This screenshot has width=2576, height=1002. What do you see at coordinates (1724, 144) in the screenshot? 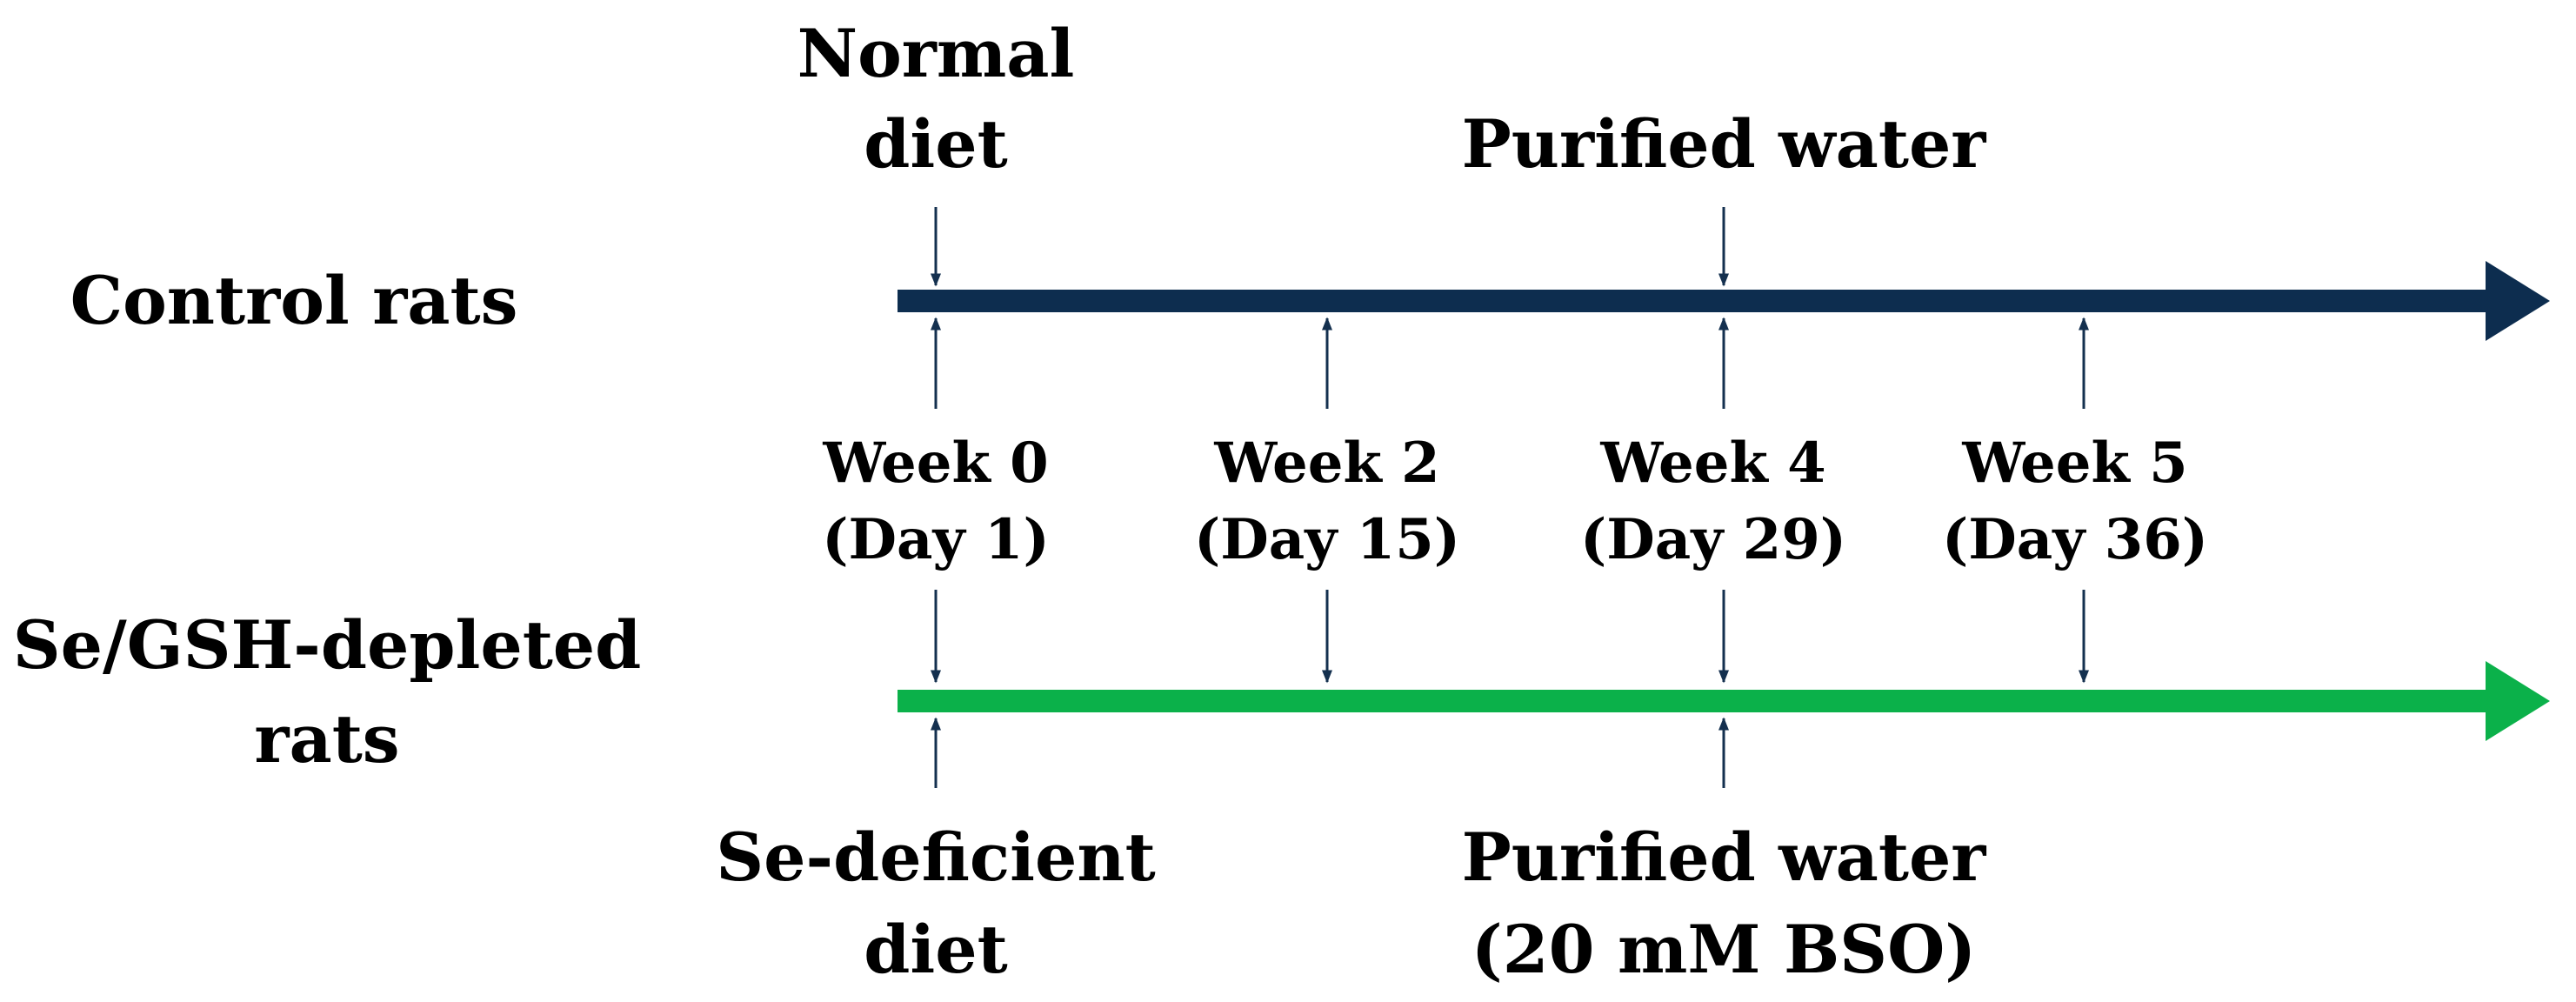
I see `purified-water-control-label: Purified water` at bounding box center [1724, 144].